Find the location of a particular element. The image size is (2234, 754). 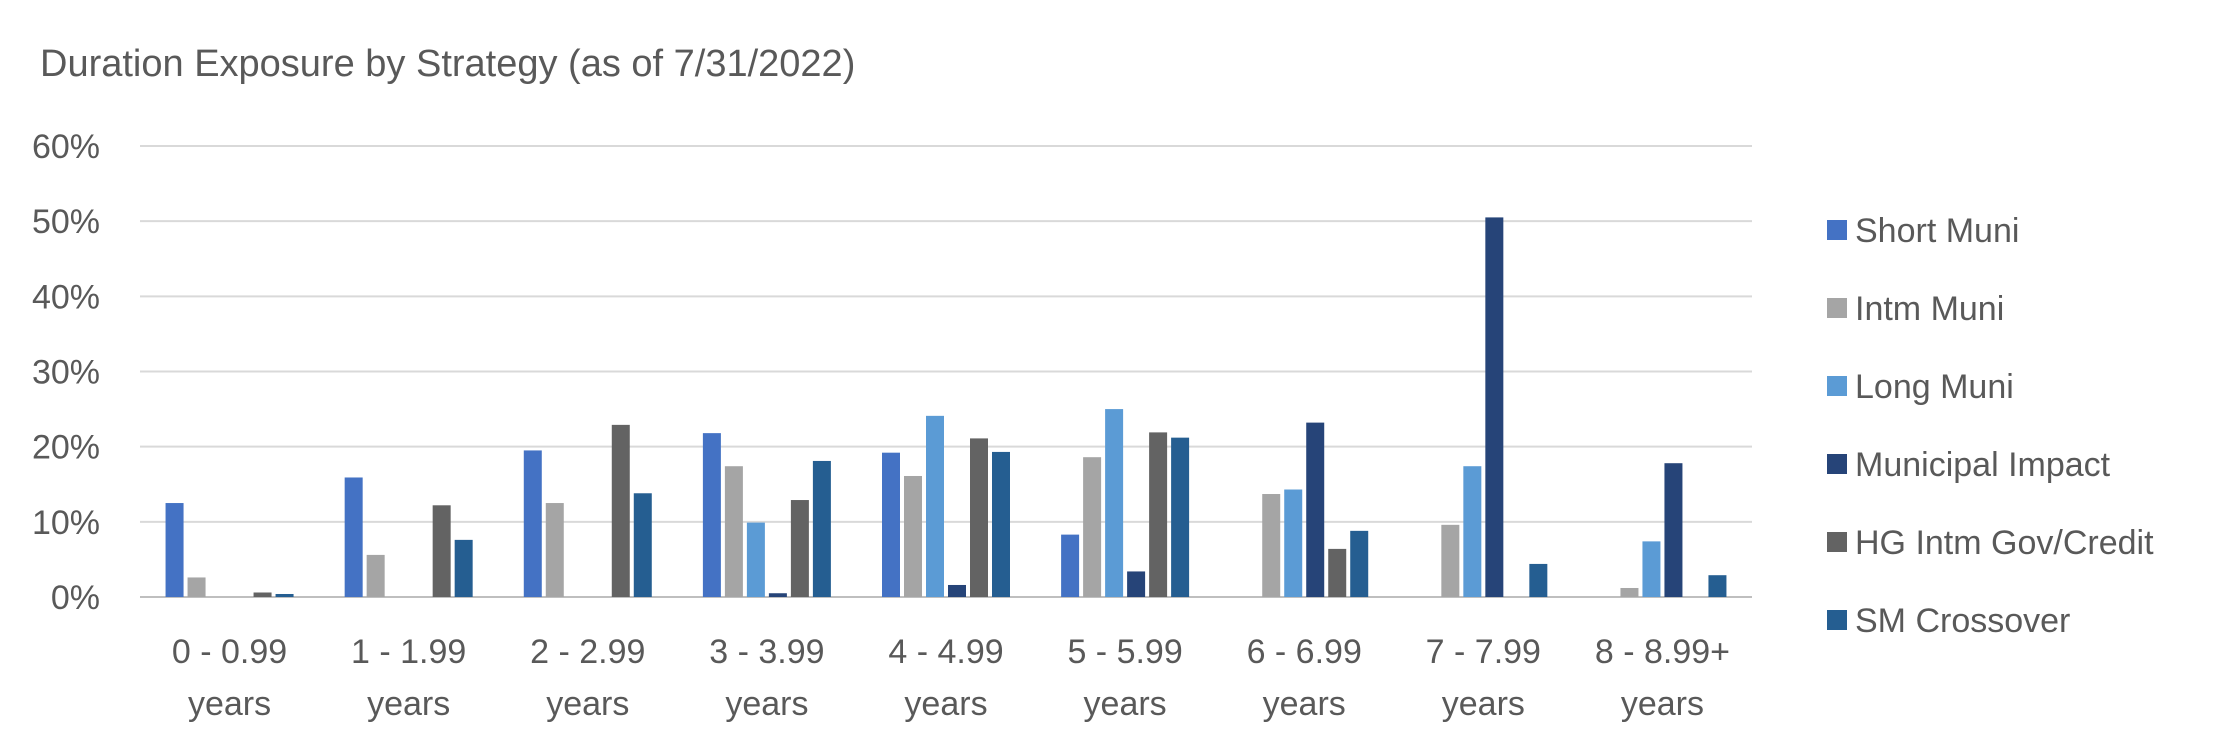

legend-label: HG Intm Gov/Credit is located at coordinates (2004, 543).